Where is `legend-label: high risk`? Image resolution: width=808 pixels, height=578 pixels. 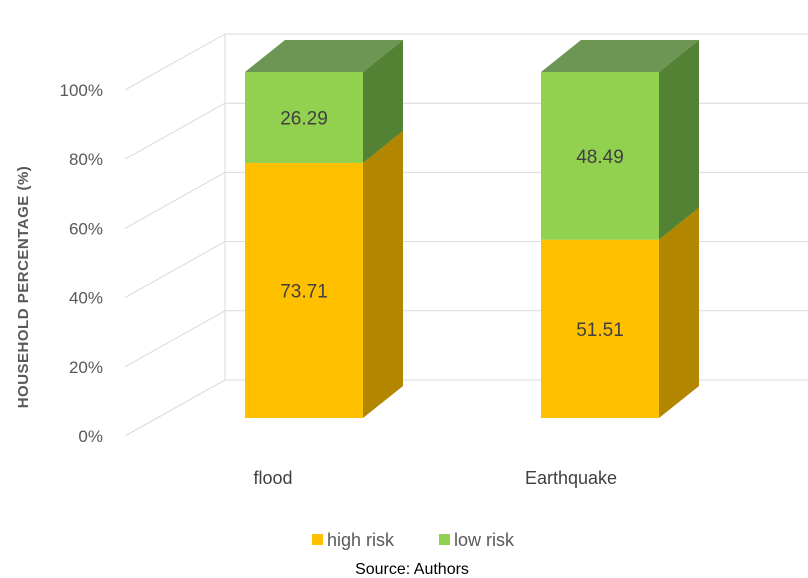 legend-label: high risk is located at coordinates (361, 540).